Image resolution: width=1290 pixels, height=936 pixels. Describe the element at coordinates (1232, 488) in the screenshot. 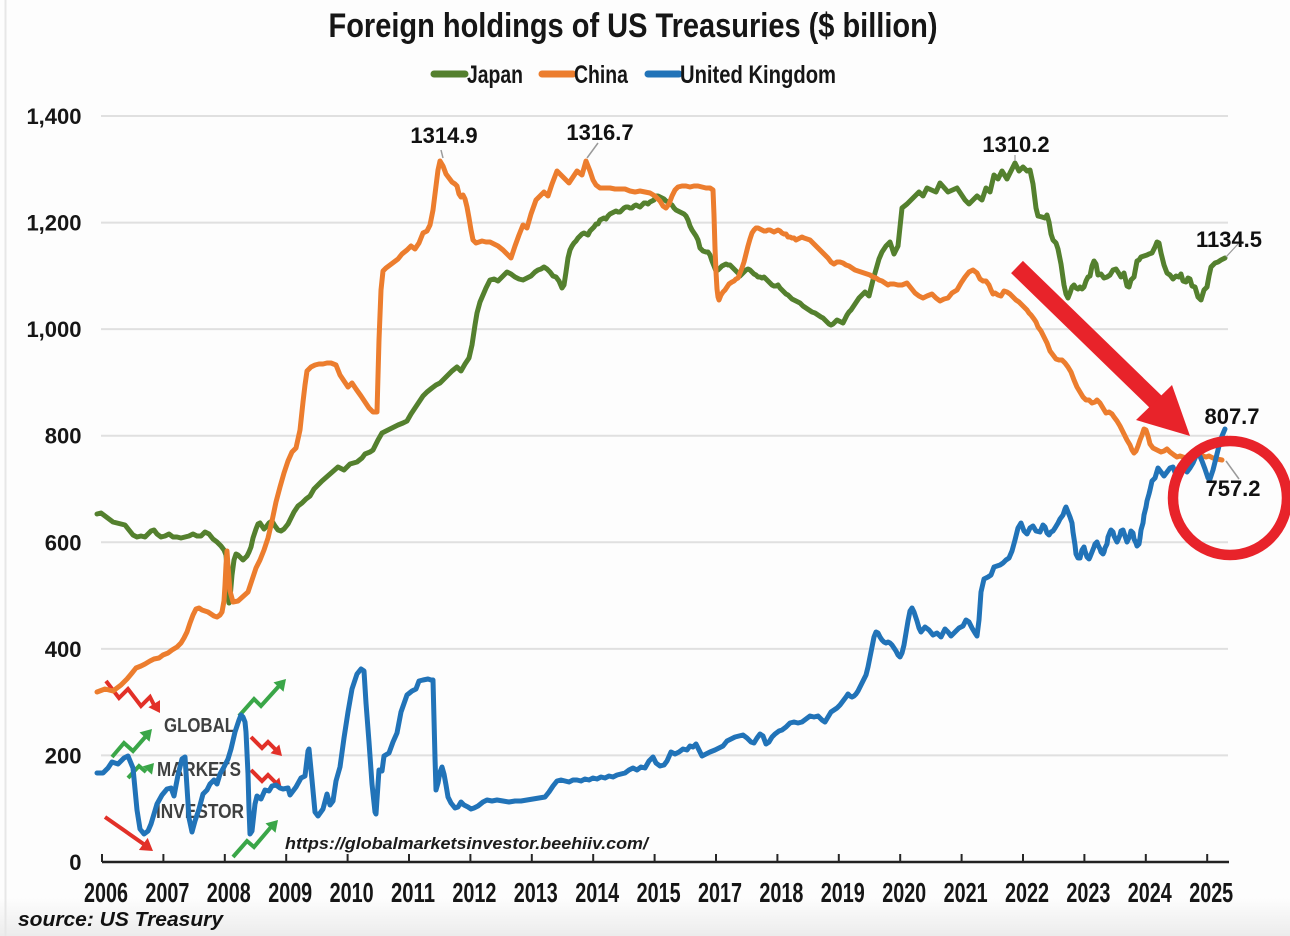

I see `svg-text: 757.2` at that location.